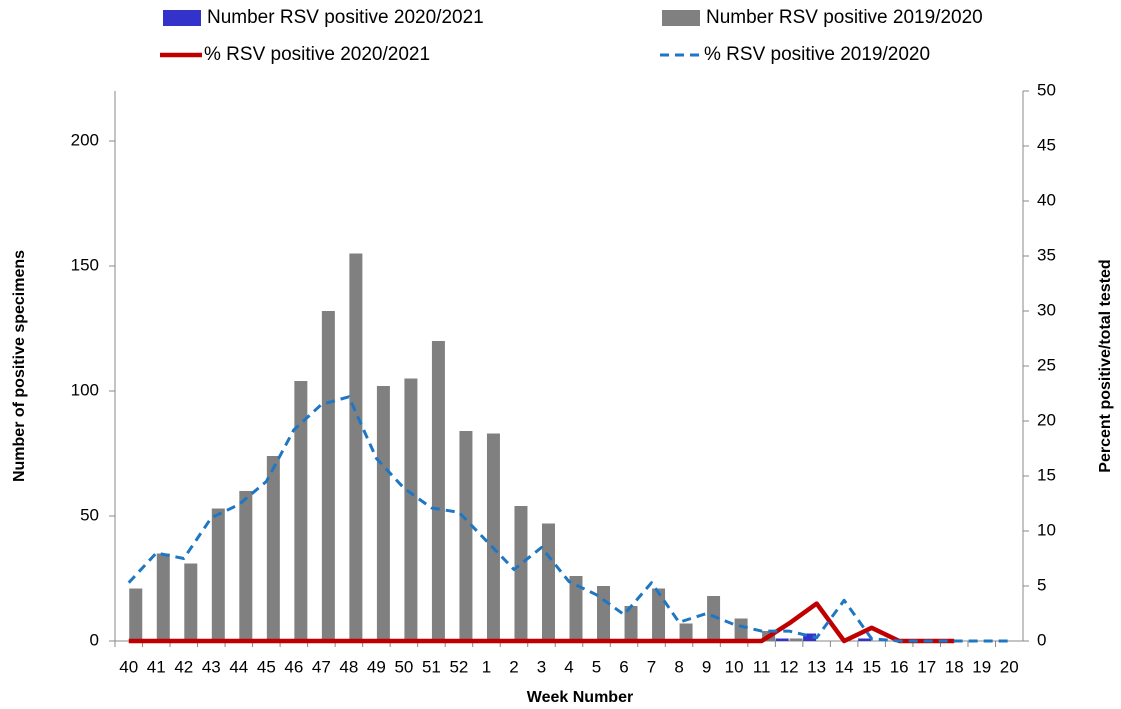  Describe the element at coordinates (266, 666) in the screenshot. I see `x-tick-label: 45` at that location.